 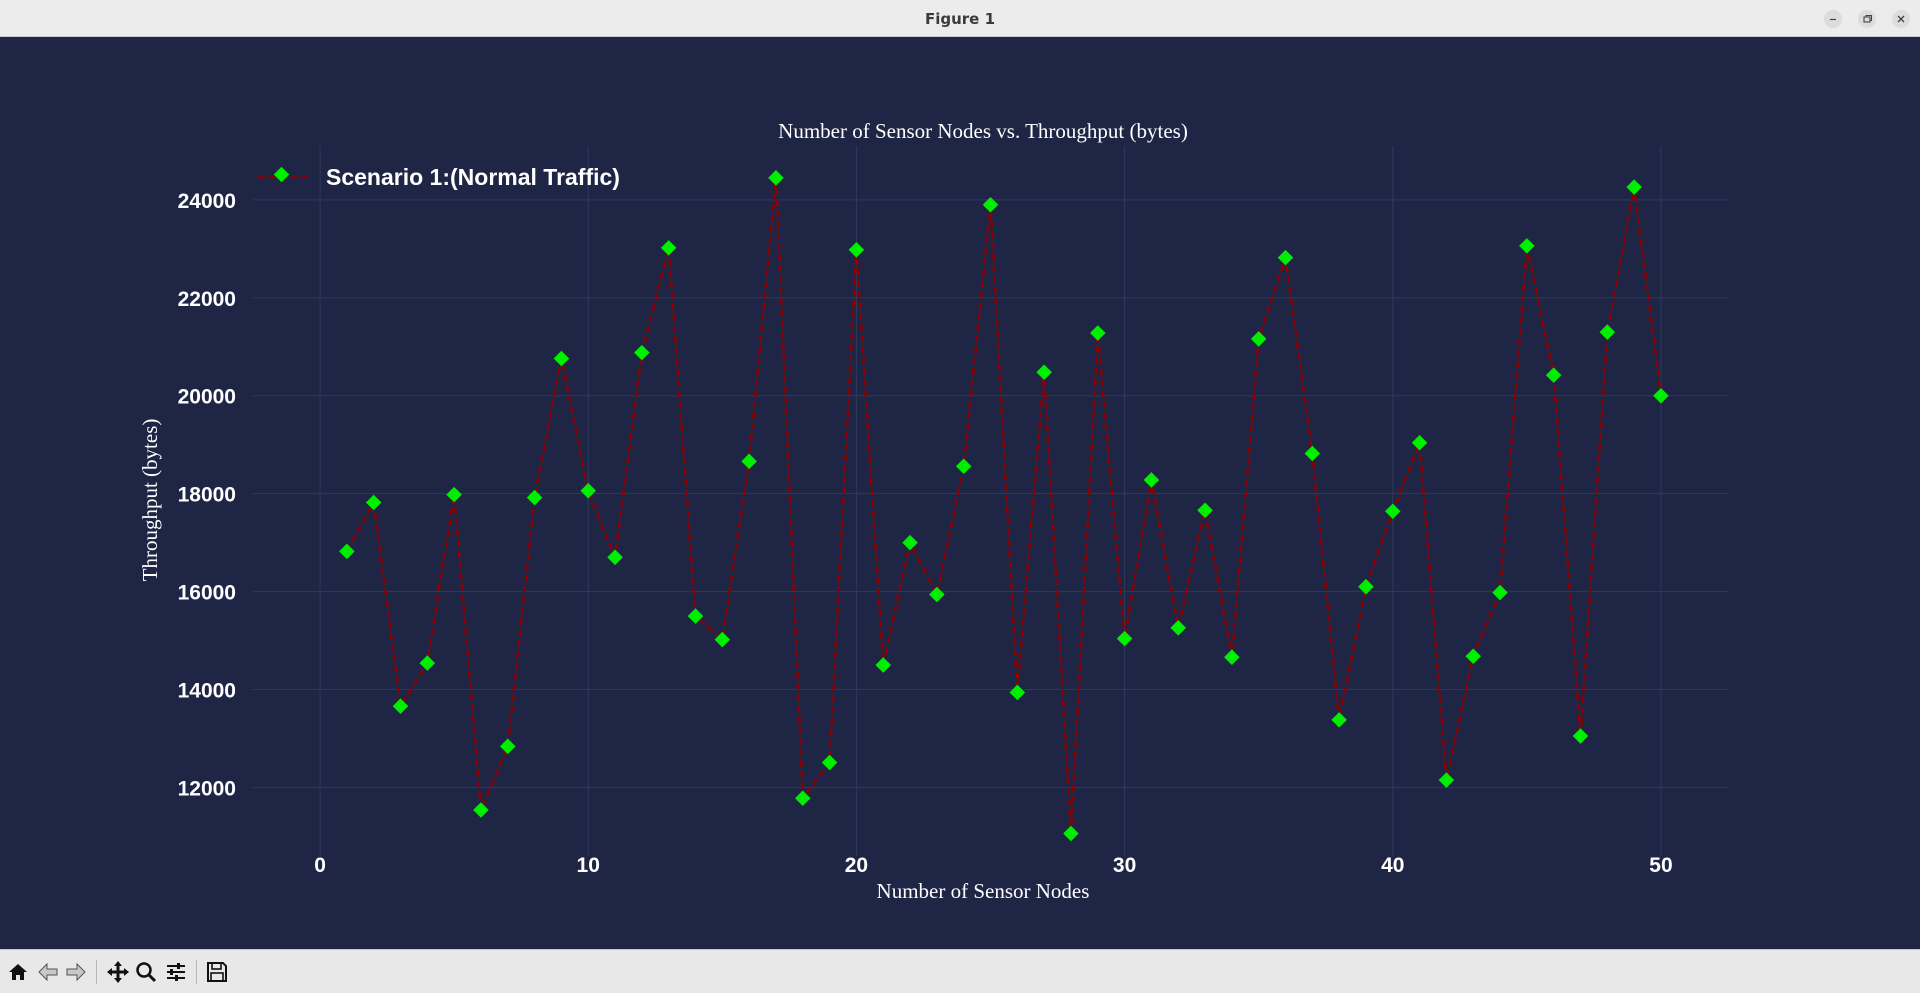 I want to click on save-icon, so click(x=217, y=972).